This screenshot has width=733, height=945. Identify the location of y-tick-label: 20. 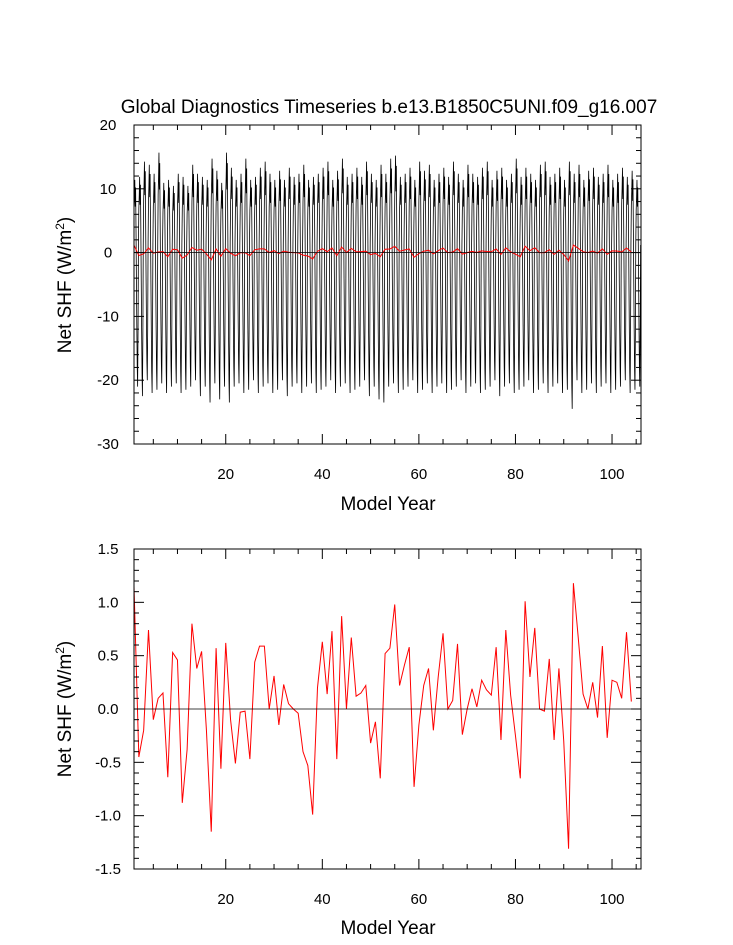
(108, 125).